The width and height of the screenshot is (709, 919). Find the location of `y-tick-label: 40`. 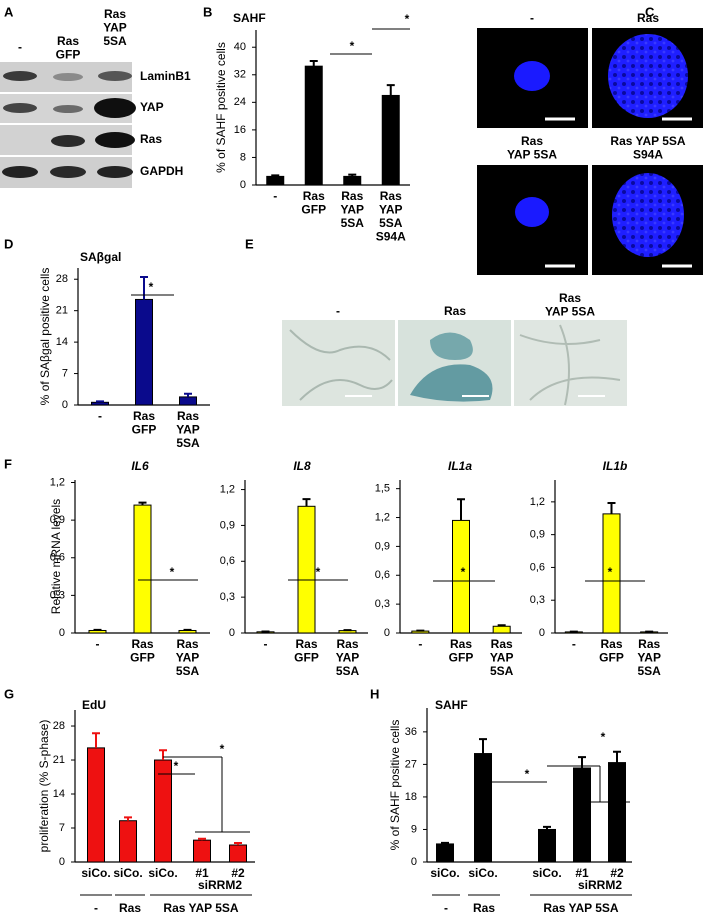

y-tick-label: 40 is located at coordinates (240, 47).